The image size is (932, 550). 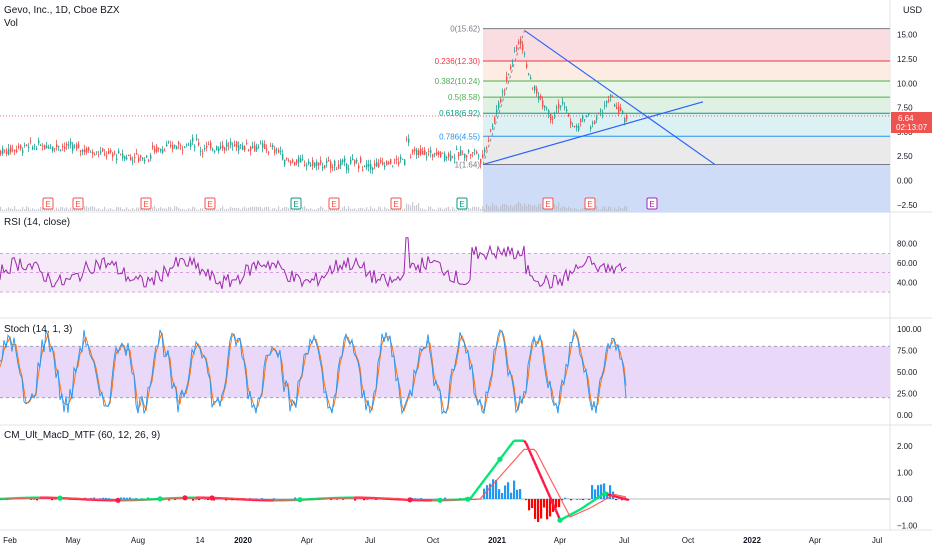 I want to click on stoch-pane-title: Stoch (14, 1, 3), so click(x=38, y=329).